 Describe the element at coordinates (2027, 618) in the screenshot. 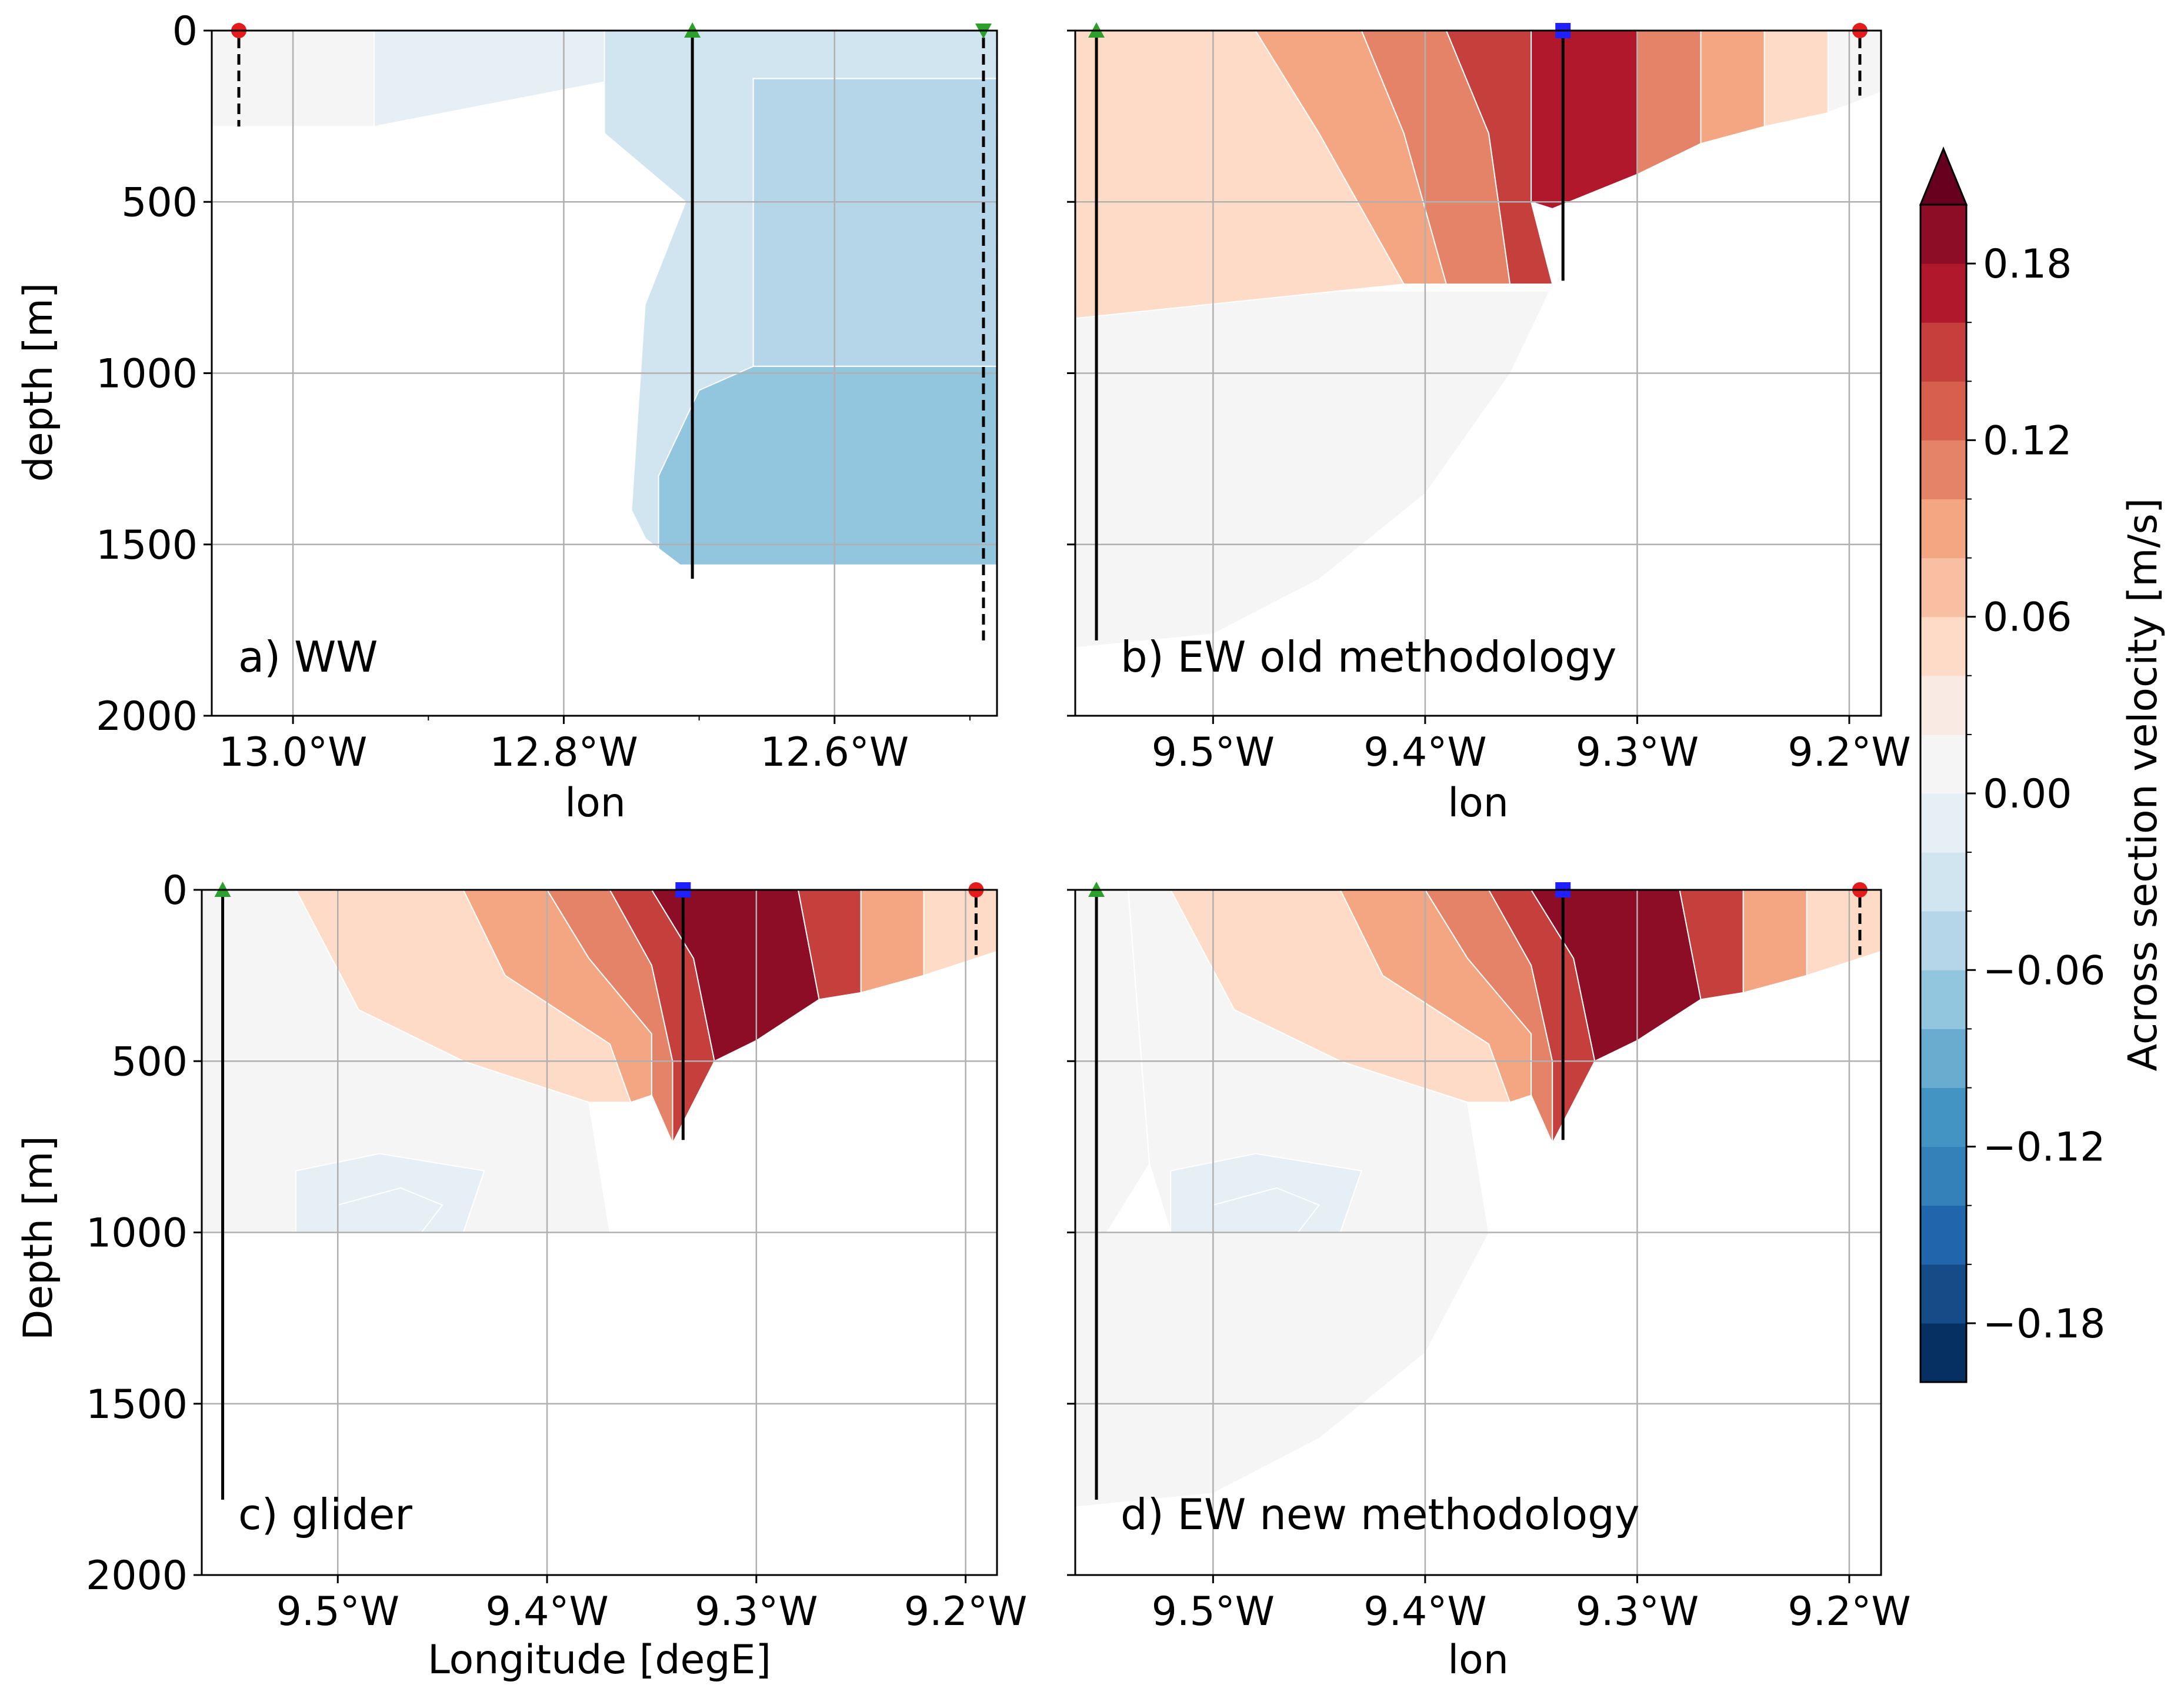

I see `colorbar-tick-label-2: 0.06` at that location.